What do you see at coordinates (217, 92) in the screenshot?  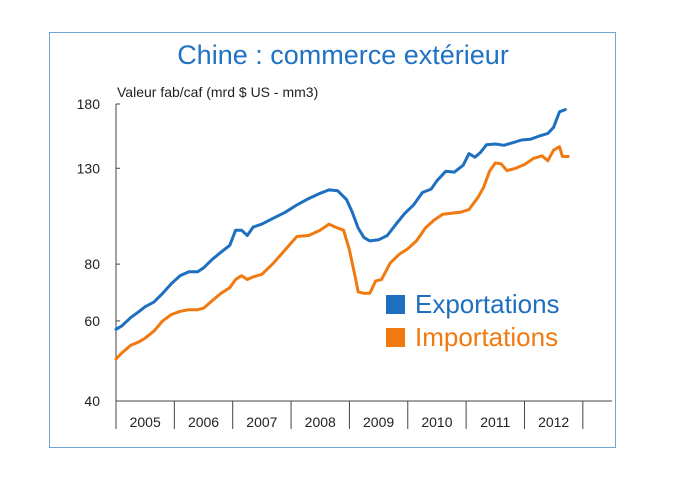 I see `y-axis-unit-label: Valeur fab/caf (mrd $ US - mm3)` at bounding box center [217, 92].